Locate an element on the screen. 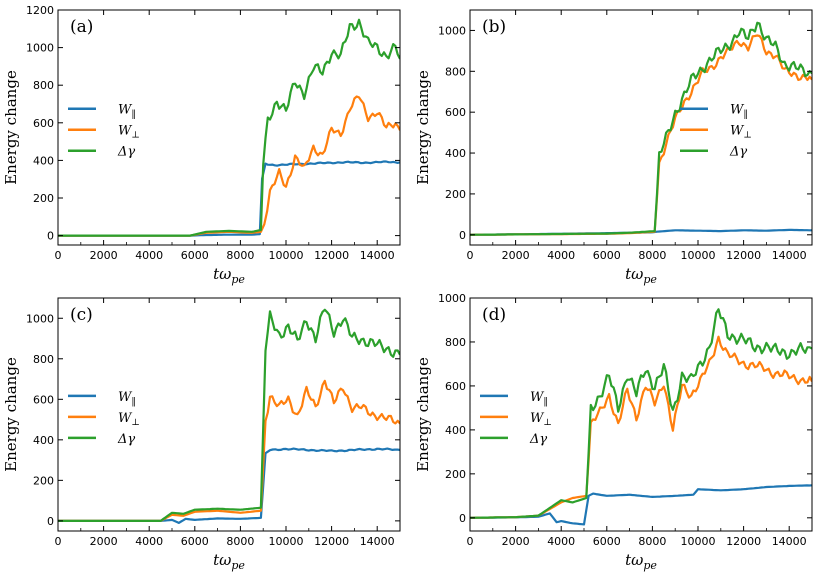  panel-label: (b) is located at coordinates (494, 27).